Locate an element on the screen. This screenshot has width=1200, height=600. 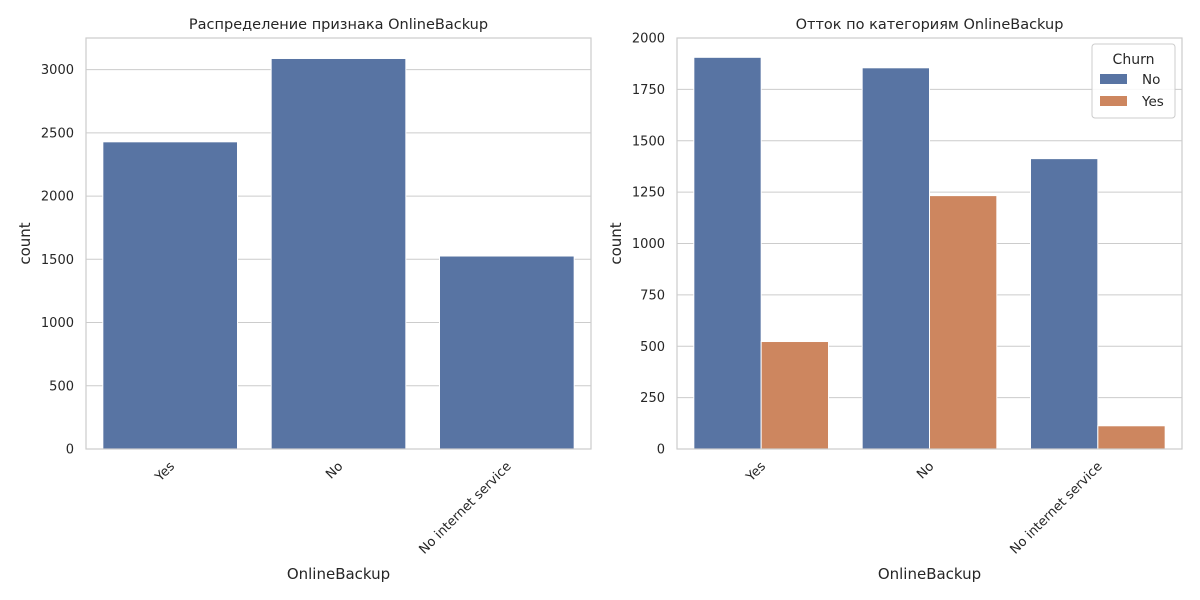
chart1-y-tick-1000: 1000 is located at coordinates (57, 323).